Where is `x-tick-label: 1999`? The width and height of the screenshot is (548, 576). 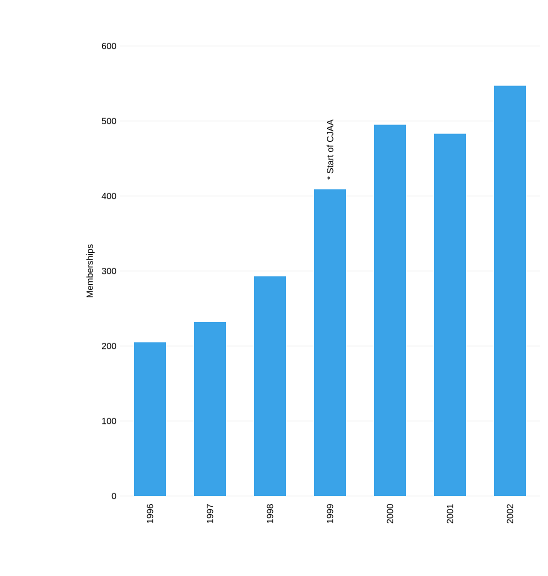 x-tick-label: 1999 is located at coordinates (330, 514).